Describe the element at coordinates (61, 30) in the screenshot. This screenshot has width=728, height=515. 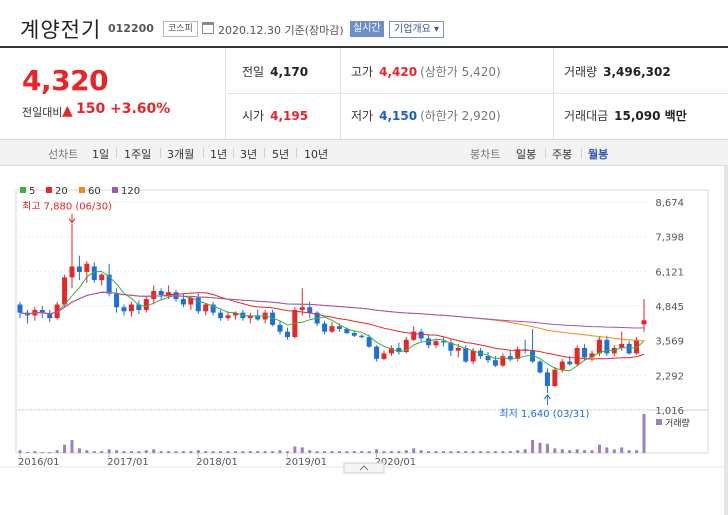
I see `stock-name: 계양전기` at that location.